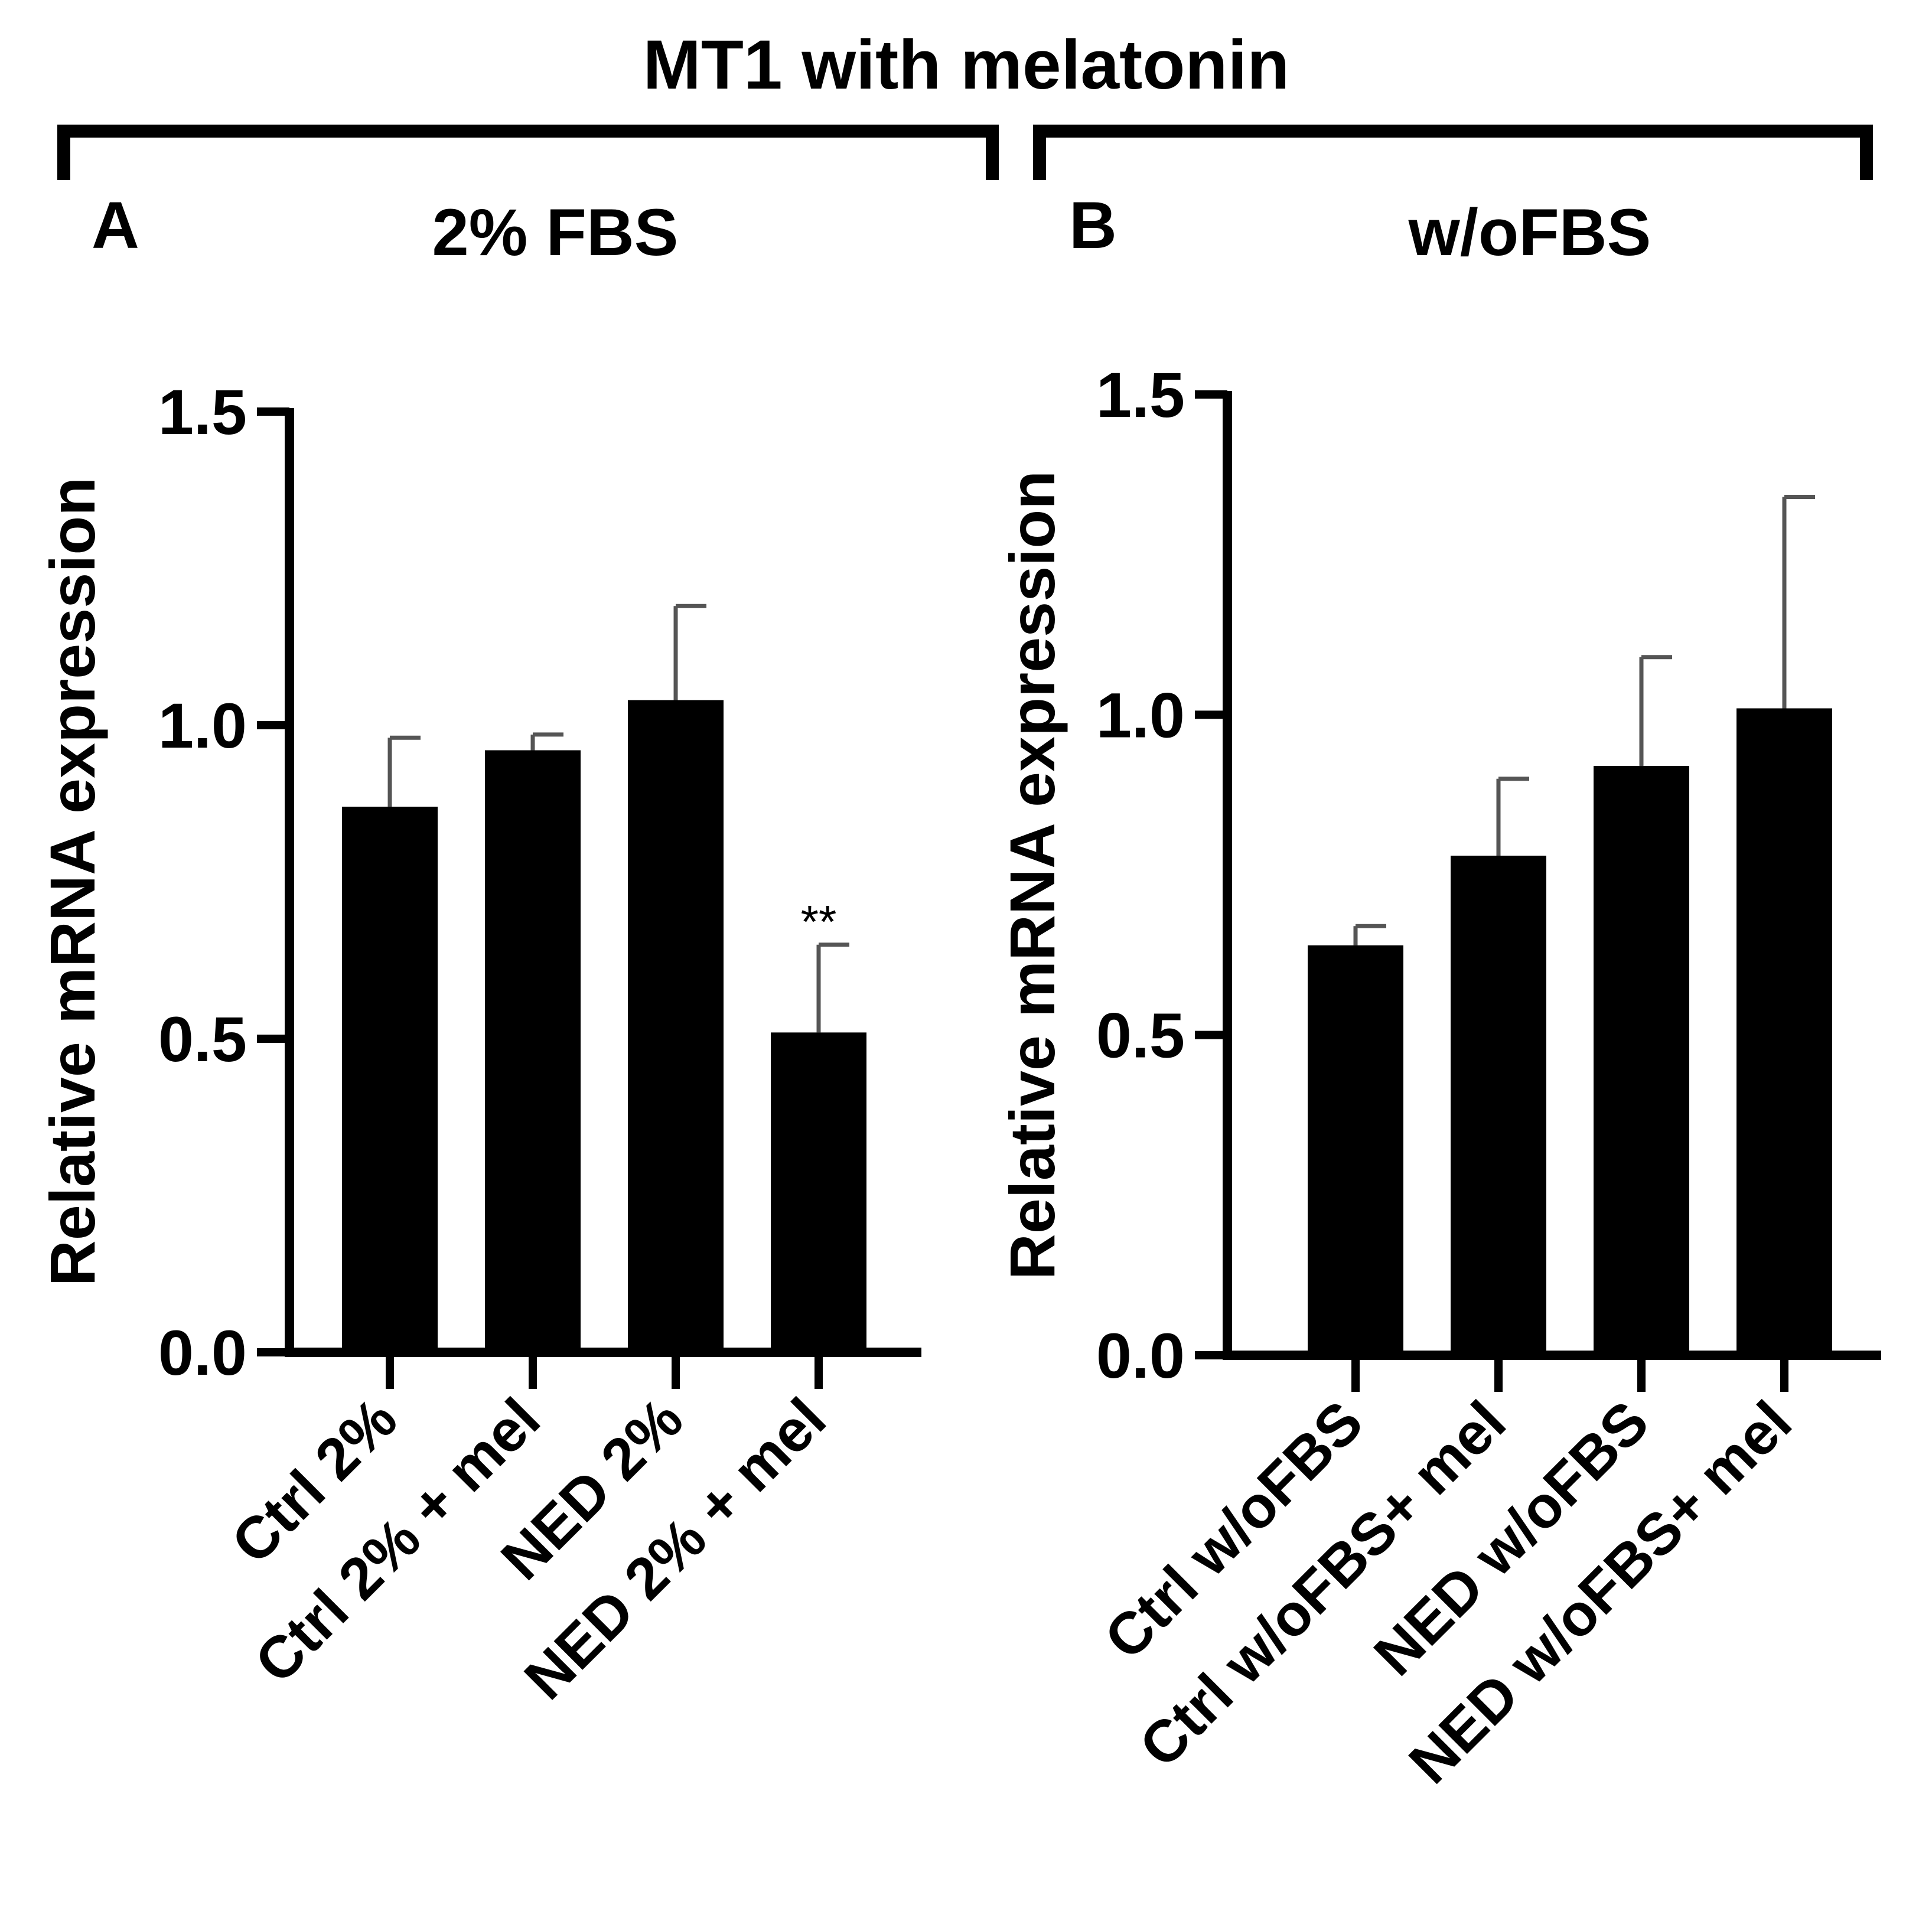 This screenshot has height=1921, width=1932. I want to click on panel-letter: B, so click(1093, 225).